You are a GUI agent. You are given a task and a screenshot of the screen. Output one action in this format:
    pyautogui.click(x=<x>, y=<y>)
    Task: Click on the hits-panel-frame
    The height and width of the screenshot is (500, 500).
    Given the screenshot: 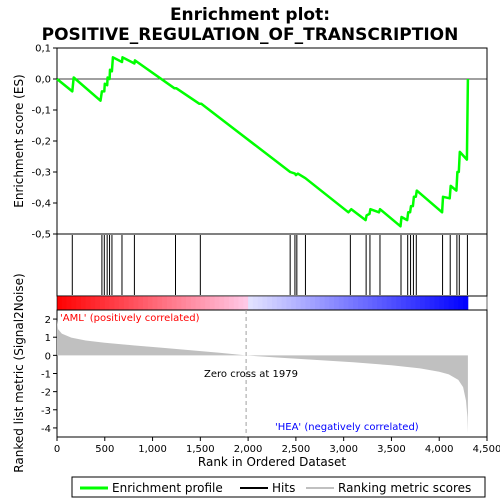 What is the action you would take?
    pyautogui.click(x=272, y=265)
    